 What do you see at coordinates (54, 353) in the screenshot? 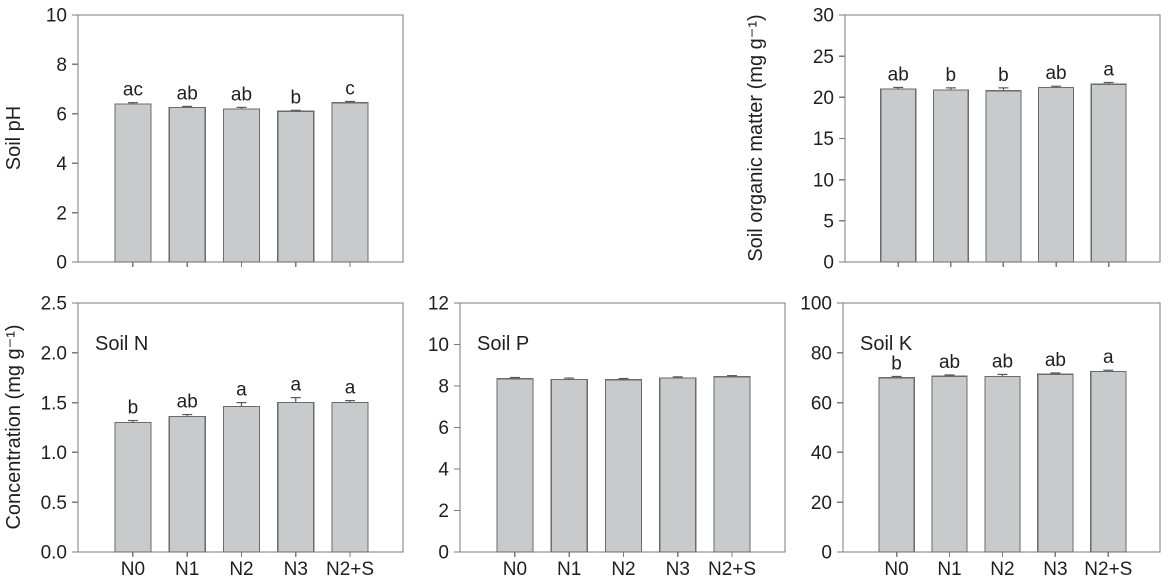
I see `y-tick-label: 2.0` at bounding box center [54, 353].